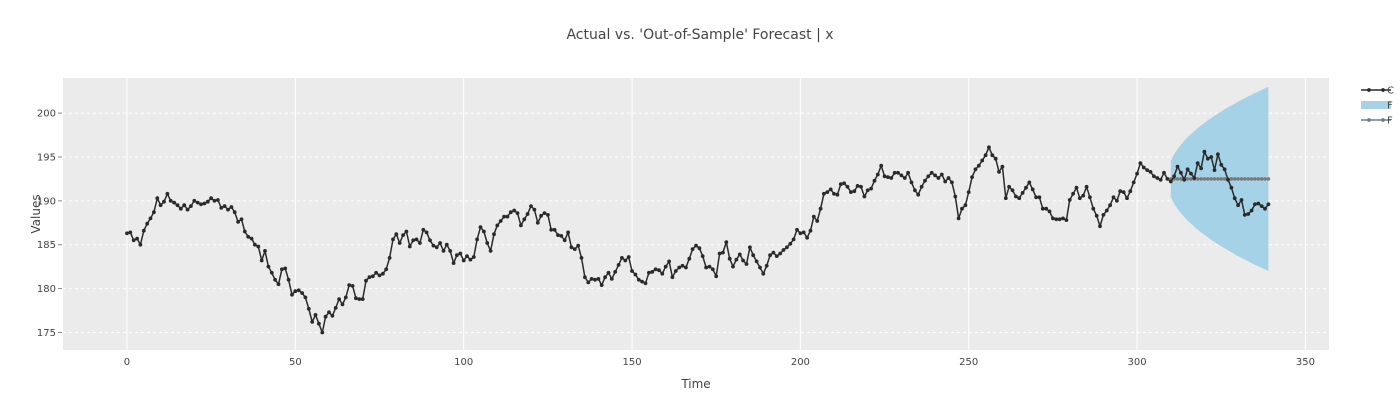  I want to click on chart-title: Actual vs. 'Out-of-Sample' Forecast | x, so click(699, 35).